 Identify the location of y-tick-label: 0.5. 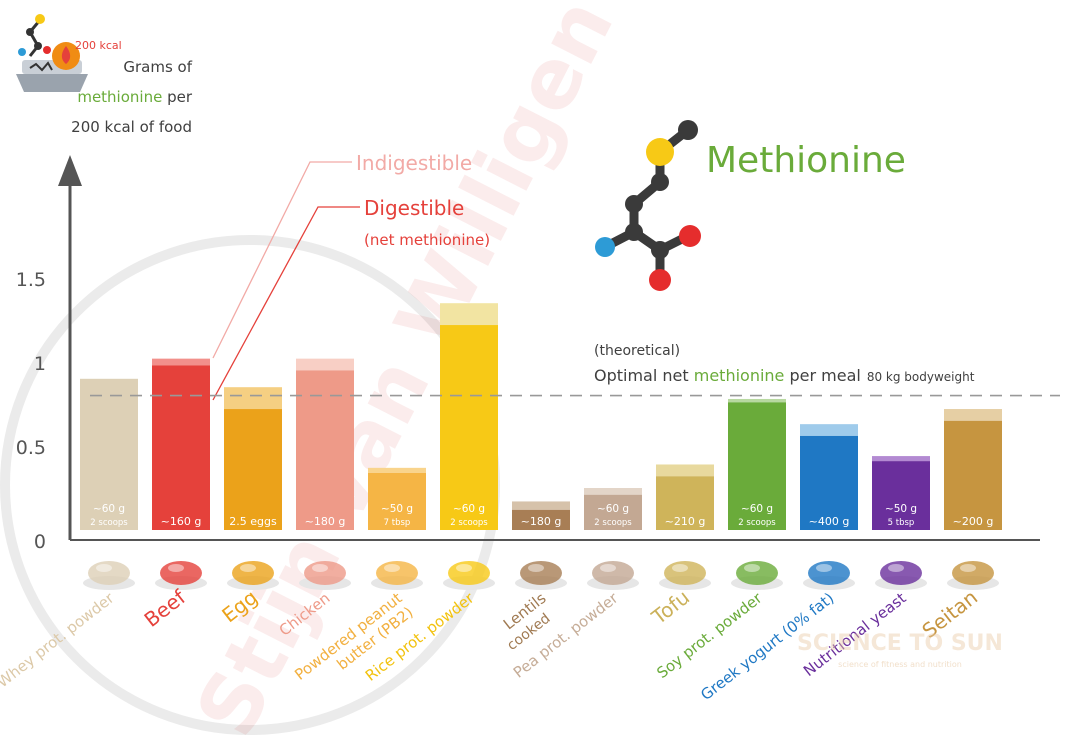
(31, 448).